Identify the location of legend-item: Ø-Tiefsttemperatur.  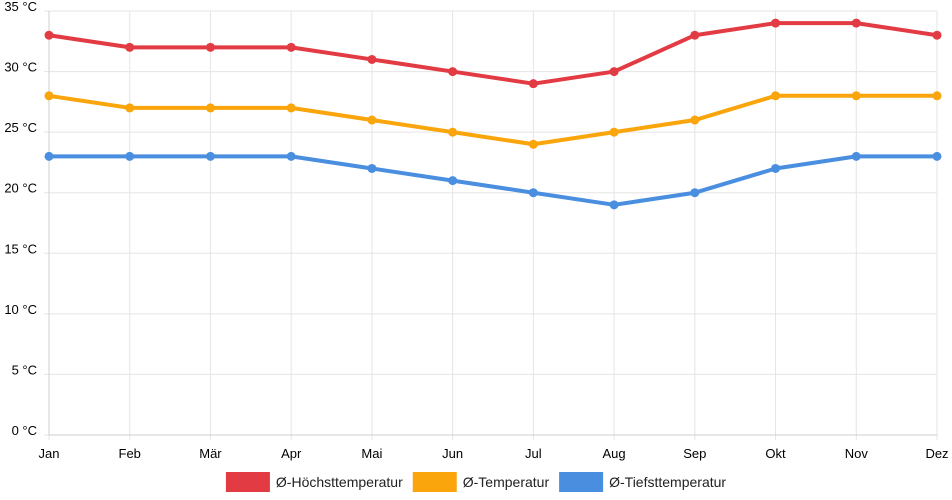
(642, 482).